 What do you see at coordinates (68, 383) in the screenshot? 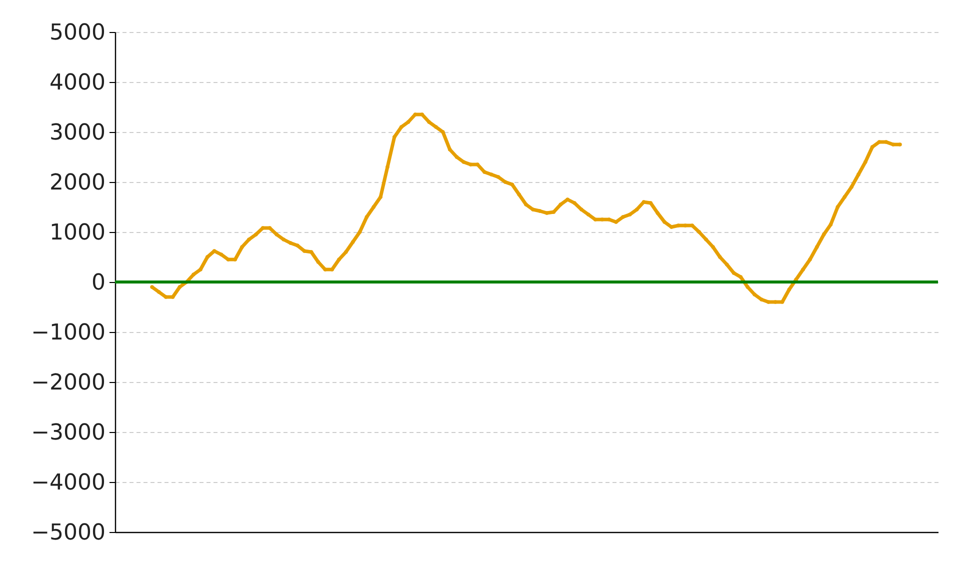
I see `y-tick-label: −2000` at bounding box center [68, 383].